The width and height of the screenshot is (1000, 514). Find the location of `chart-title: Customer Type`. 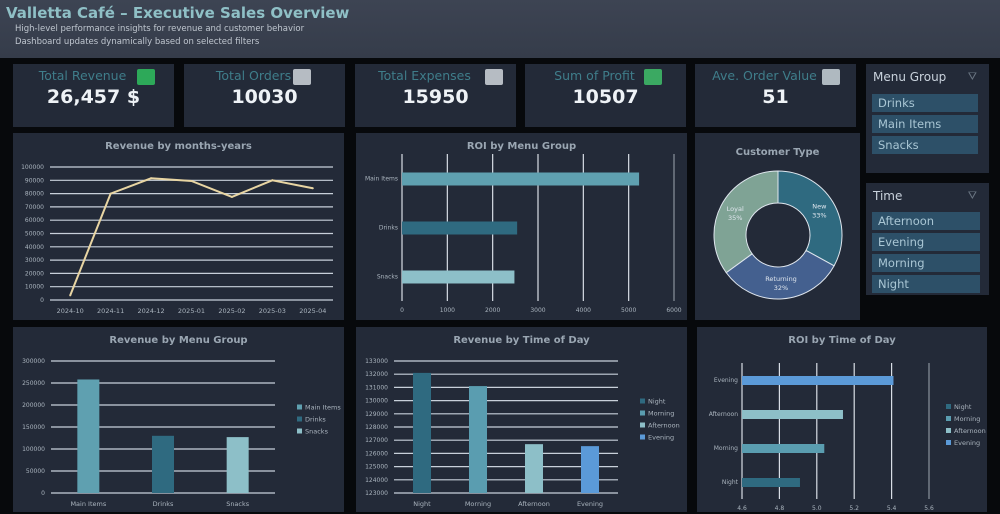

chart-title: Customer Type is located at coordinates (777, 152).